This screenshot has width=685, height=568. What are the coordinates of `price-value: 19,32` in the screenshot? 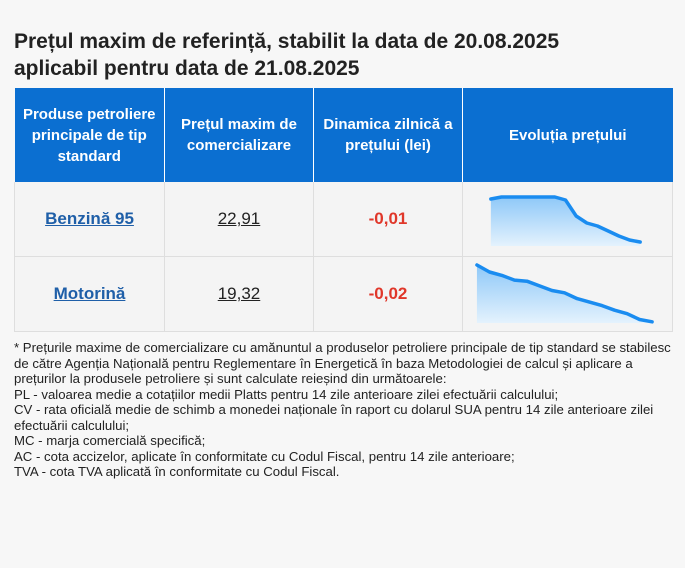 It's located at (239, 293).